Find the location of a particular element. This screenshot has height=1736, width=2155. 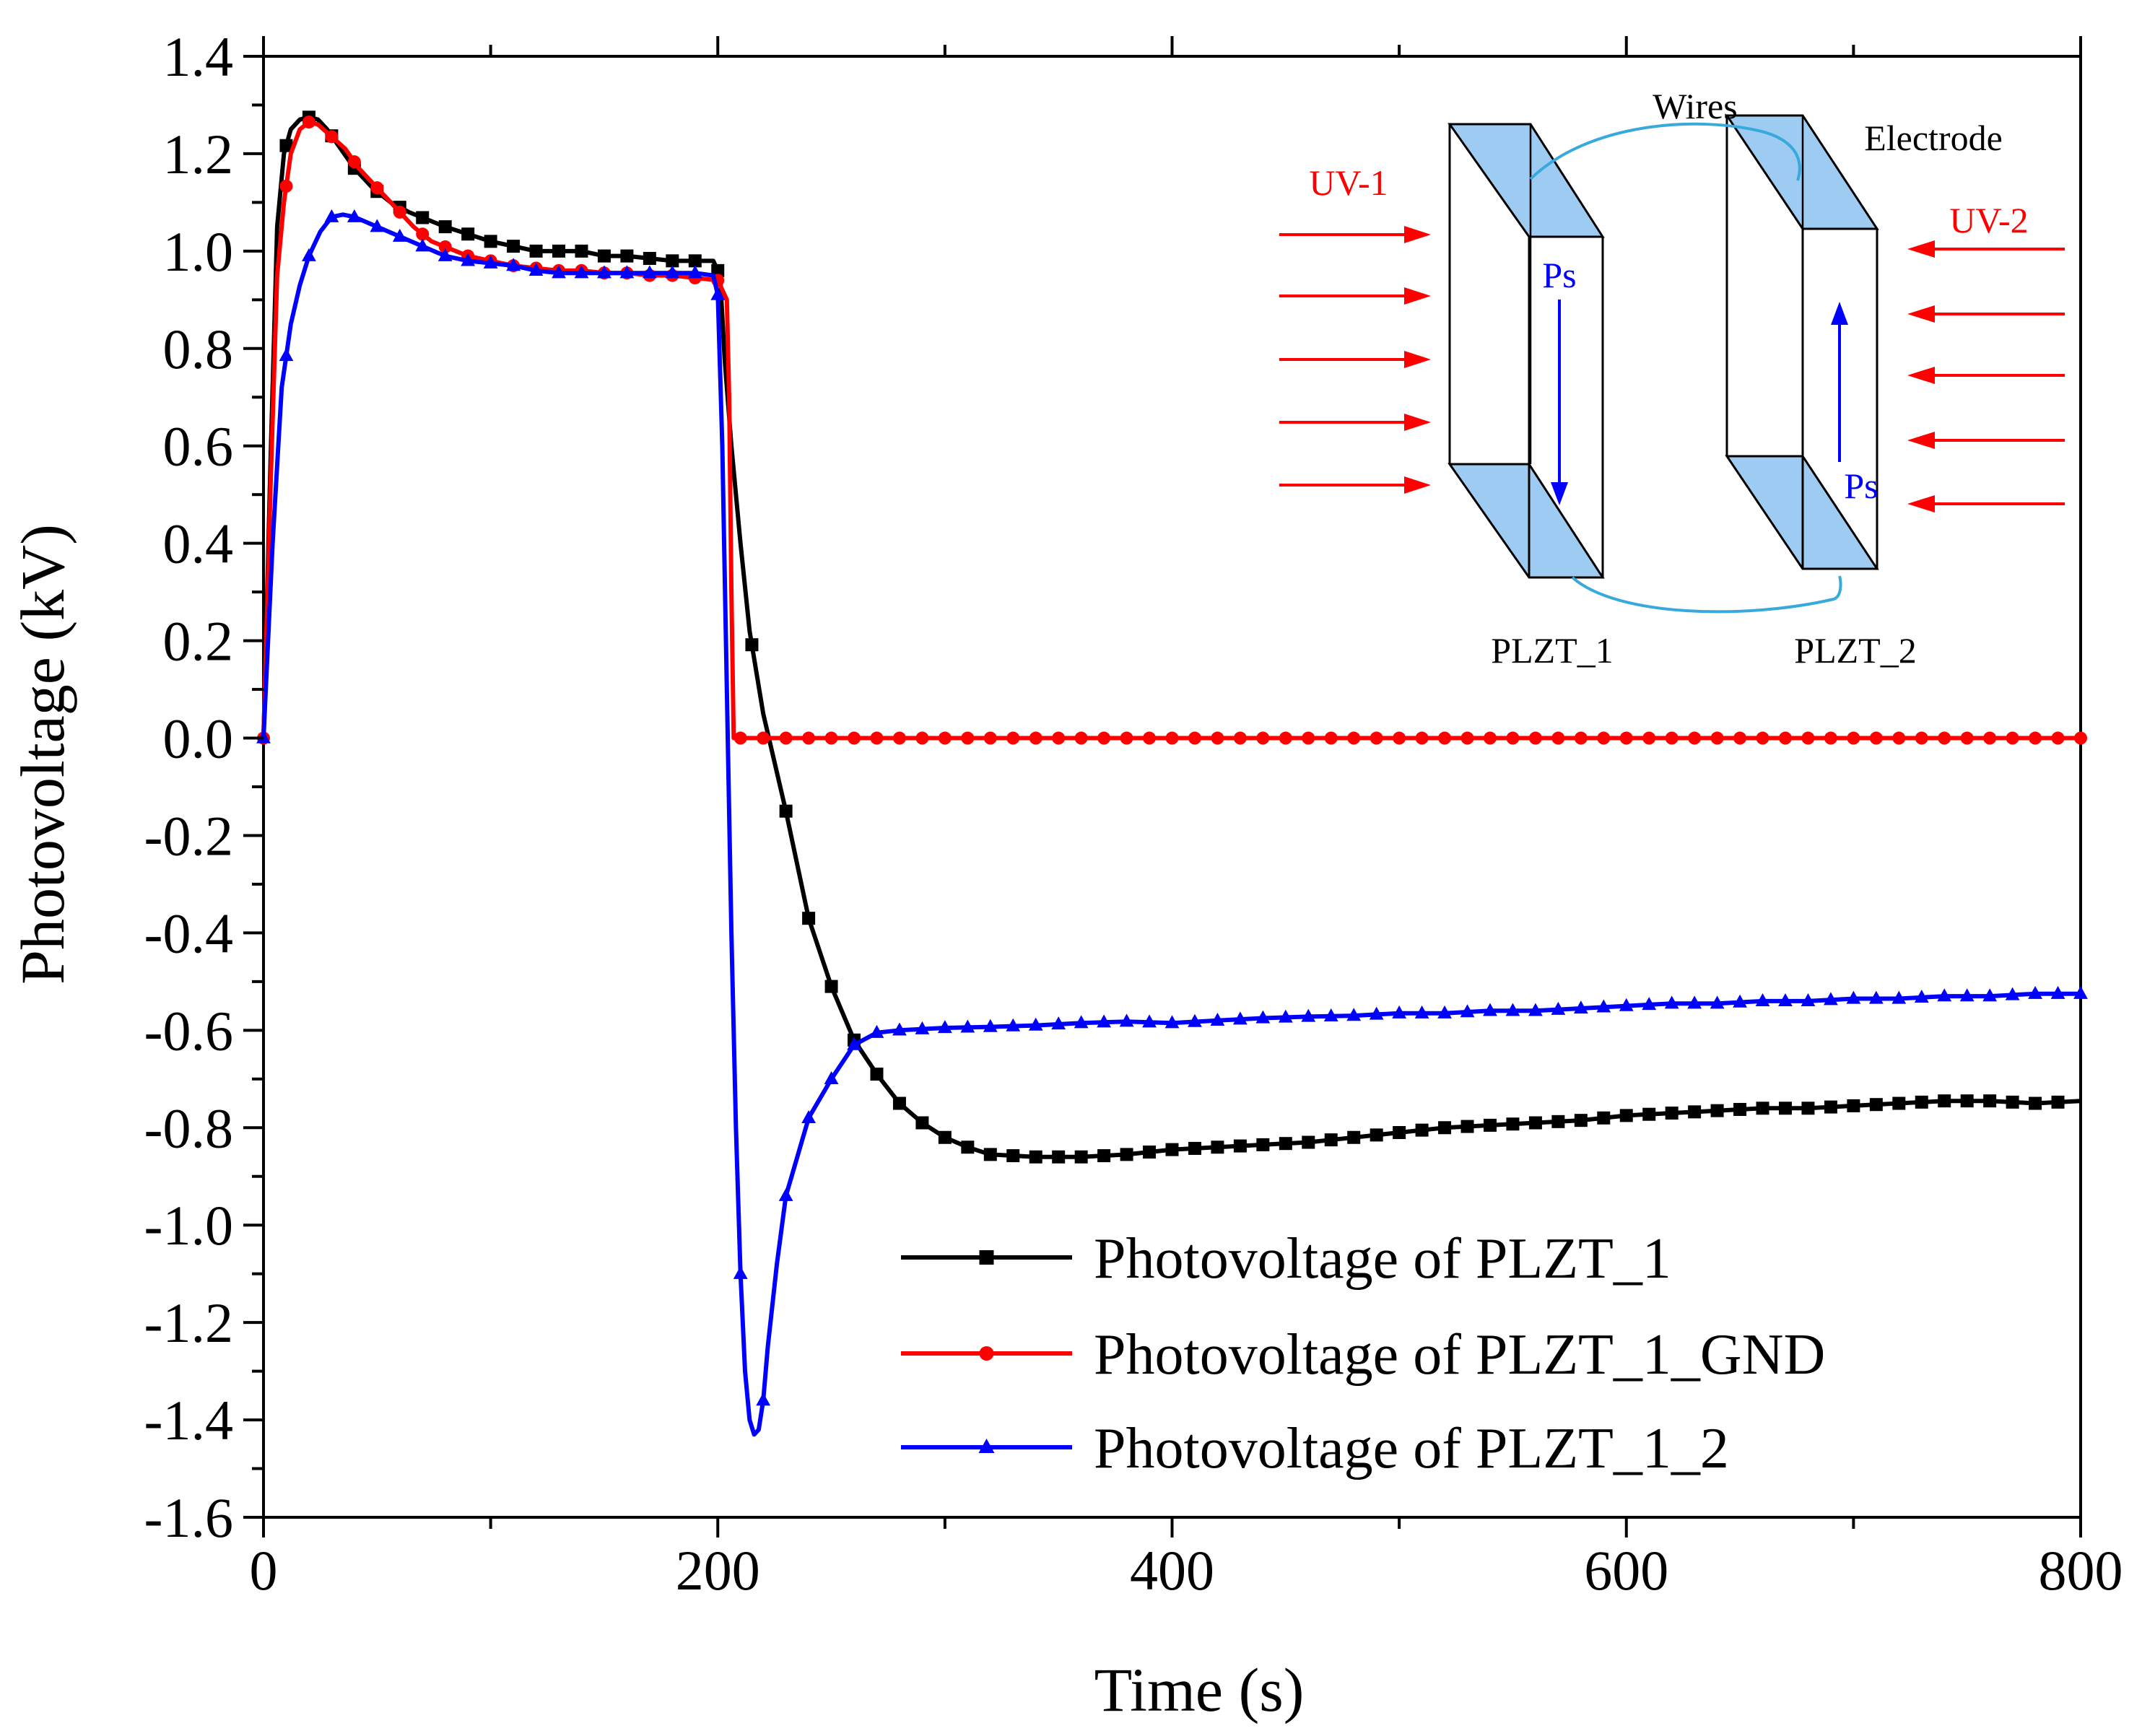

y-tick-label: 1.4 is located at coordinates (198, 57).